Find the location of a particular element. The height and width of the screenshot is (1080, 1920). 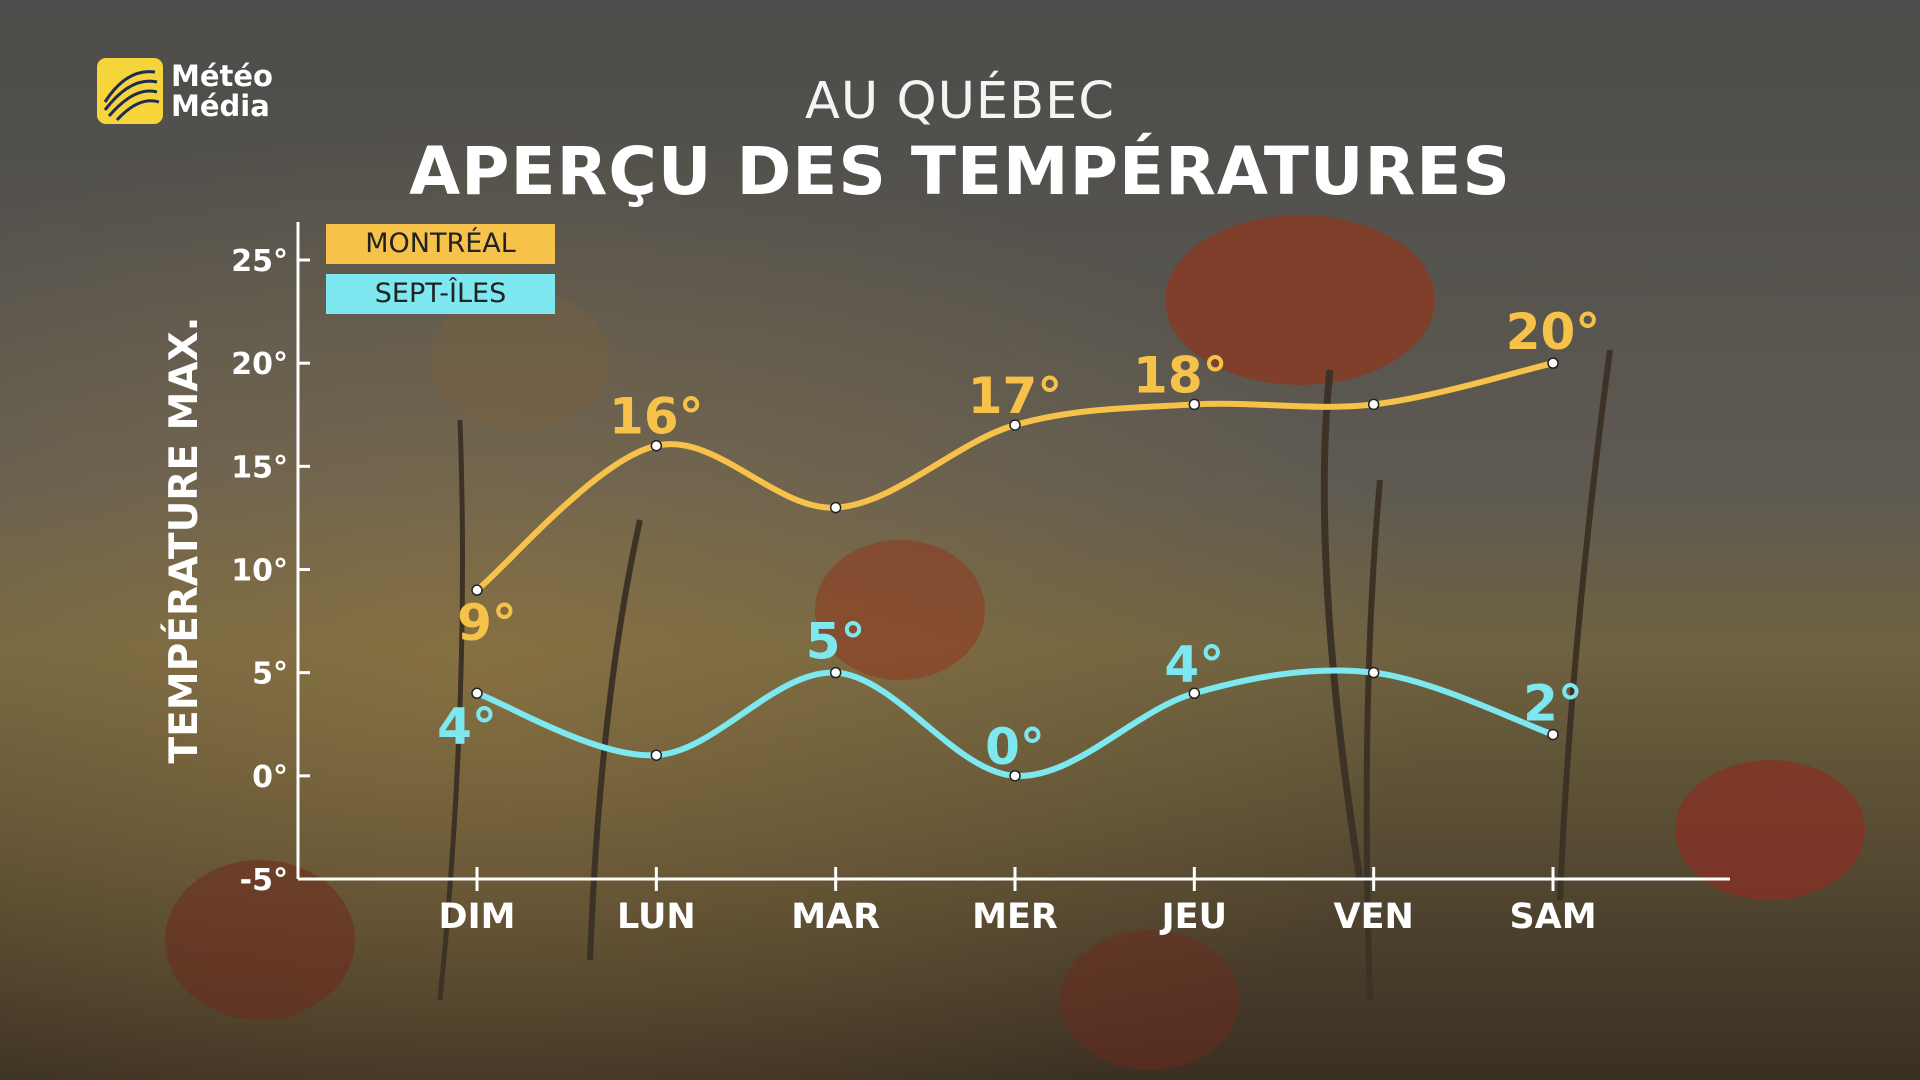

globe-icon is located at coordinates (130, 91).